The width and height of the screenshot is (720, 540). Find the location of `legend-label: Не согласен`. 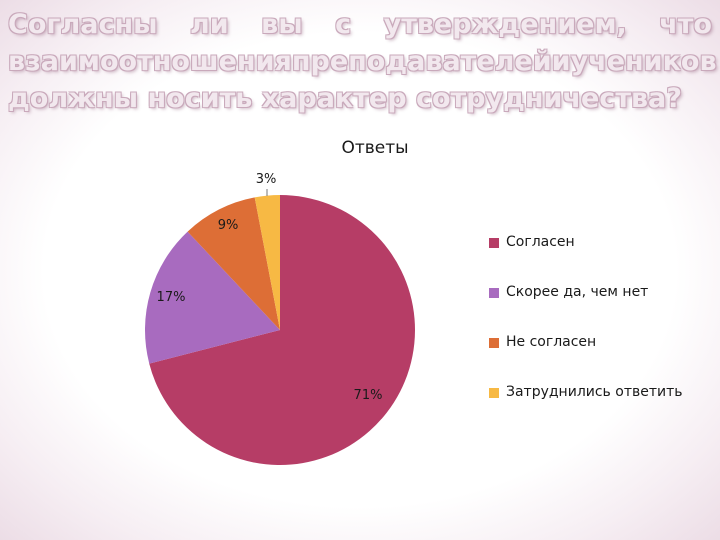

legend-label: Не согласен is located at coordinates (551, 342).